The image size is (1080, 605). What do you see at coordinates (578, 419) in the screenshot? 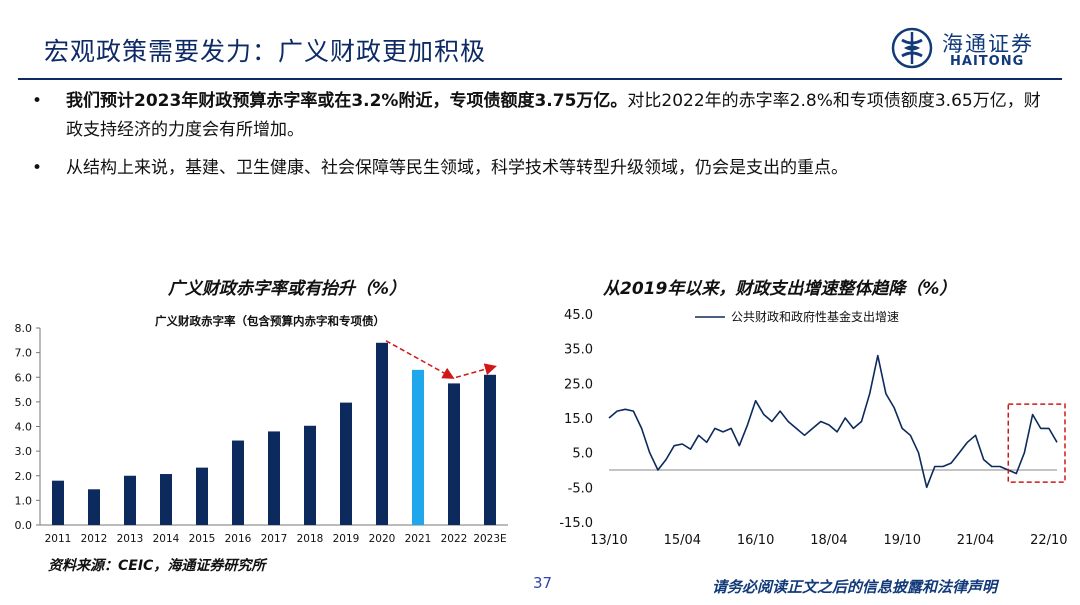
I see `line-y-tick-label: 15.0` at bounding box center [578, 419].